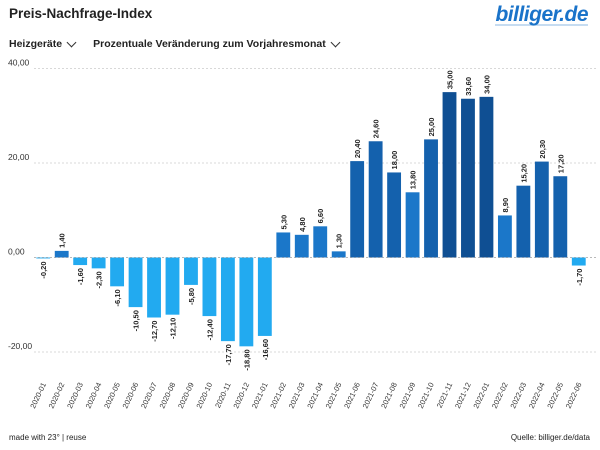  Describe the element at coordinates (228, 354) in the screenshot. I see `bar-value-label: -17,70` at that location.